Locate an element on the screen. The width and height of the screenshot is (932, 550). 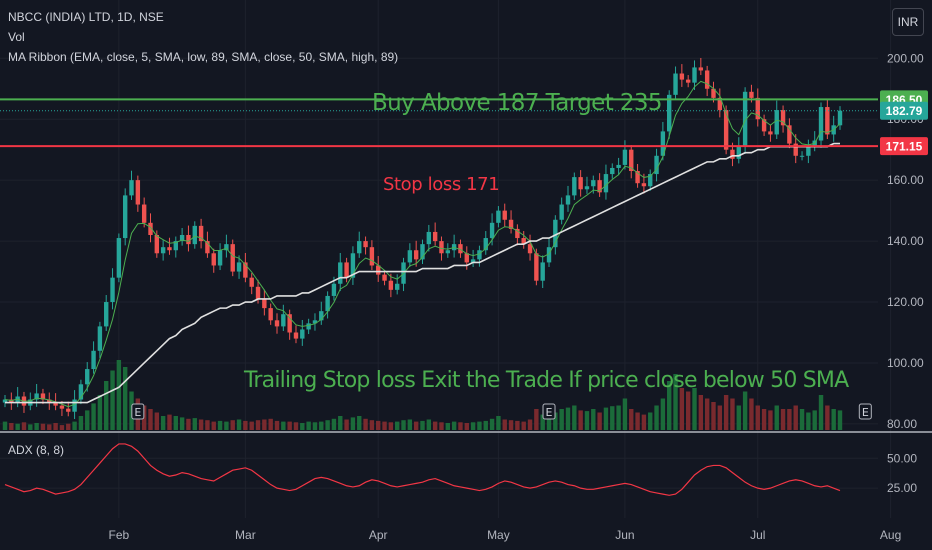
price-tick-label: 140.00 is located at coordinates (905, 241).